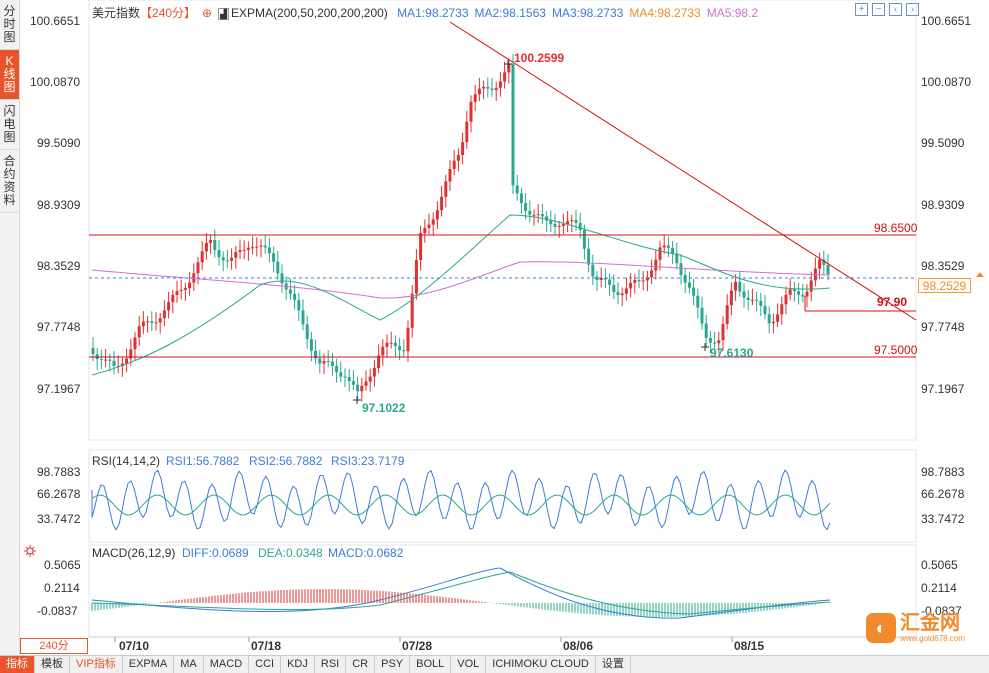 The height and width of the screenshot is (673, 989). I want to click on rail-tab-flash: 闪电图, so click(9, 125).